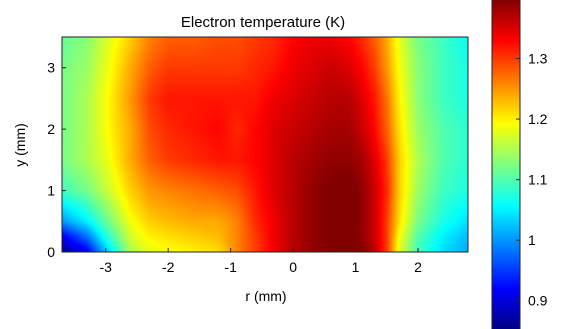 This screenshot has width=564, height=329. I want to click on colorbar: 0.9 1 1.1 1.2 1.3, so click(519, 164).